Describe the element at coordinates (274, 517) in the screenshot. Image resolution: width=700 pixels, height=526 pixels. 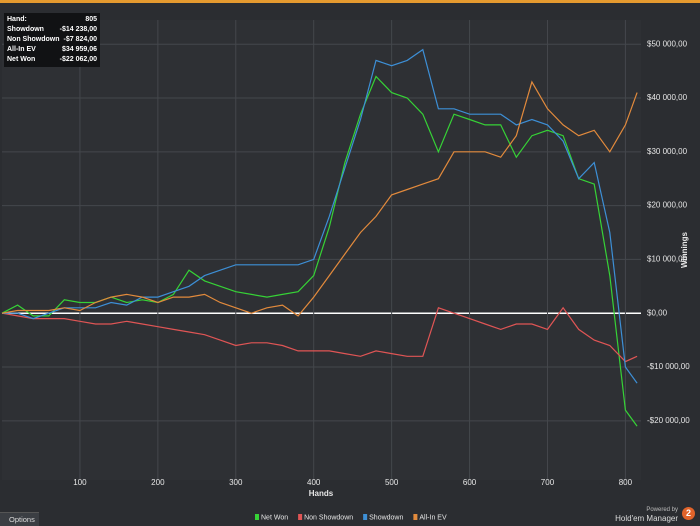
I see `legend-label: Net Won` at that location.